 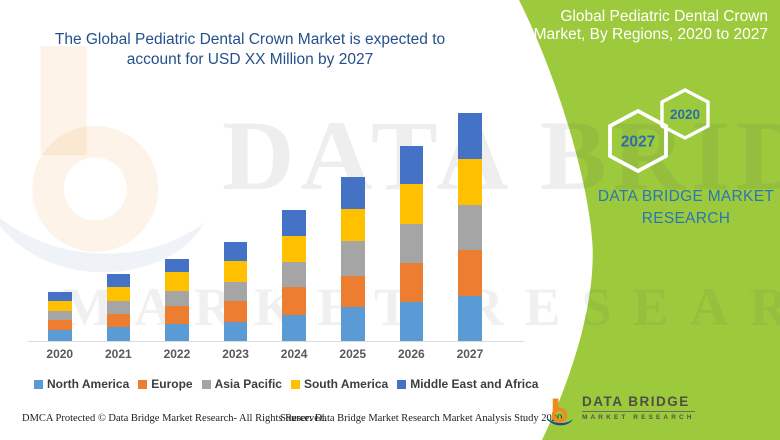 I want to click on bar-segment-europe-2024, so click(x=294, y=301).